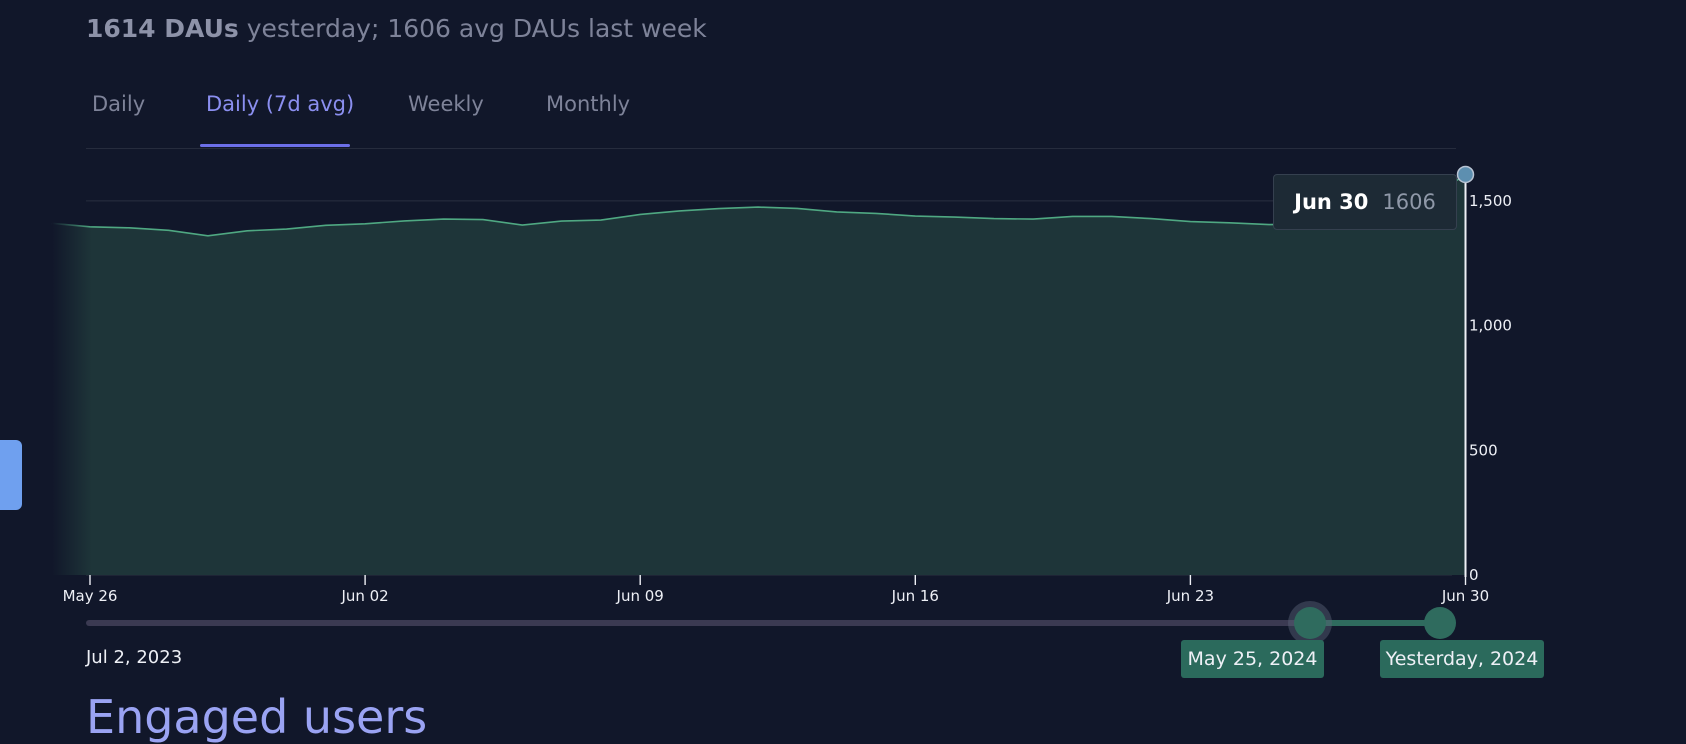 This screenshot has width=1686, height=744. I want to click on x-tick-label: May 26, so click(90, 596).